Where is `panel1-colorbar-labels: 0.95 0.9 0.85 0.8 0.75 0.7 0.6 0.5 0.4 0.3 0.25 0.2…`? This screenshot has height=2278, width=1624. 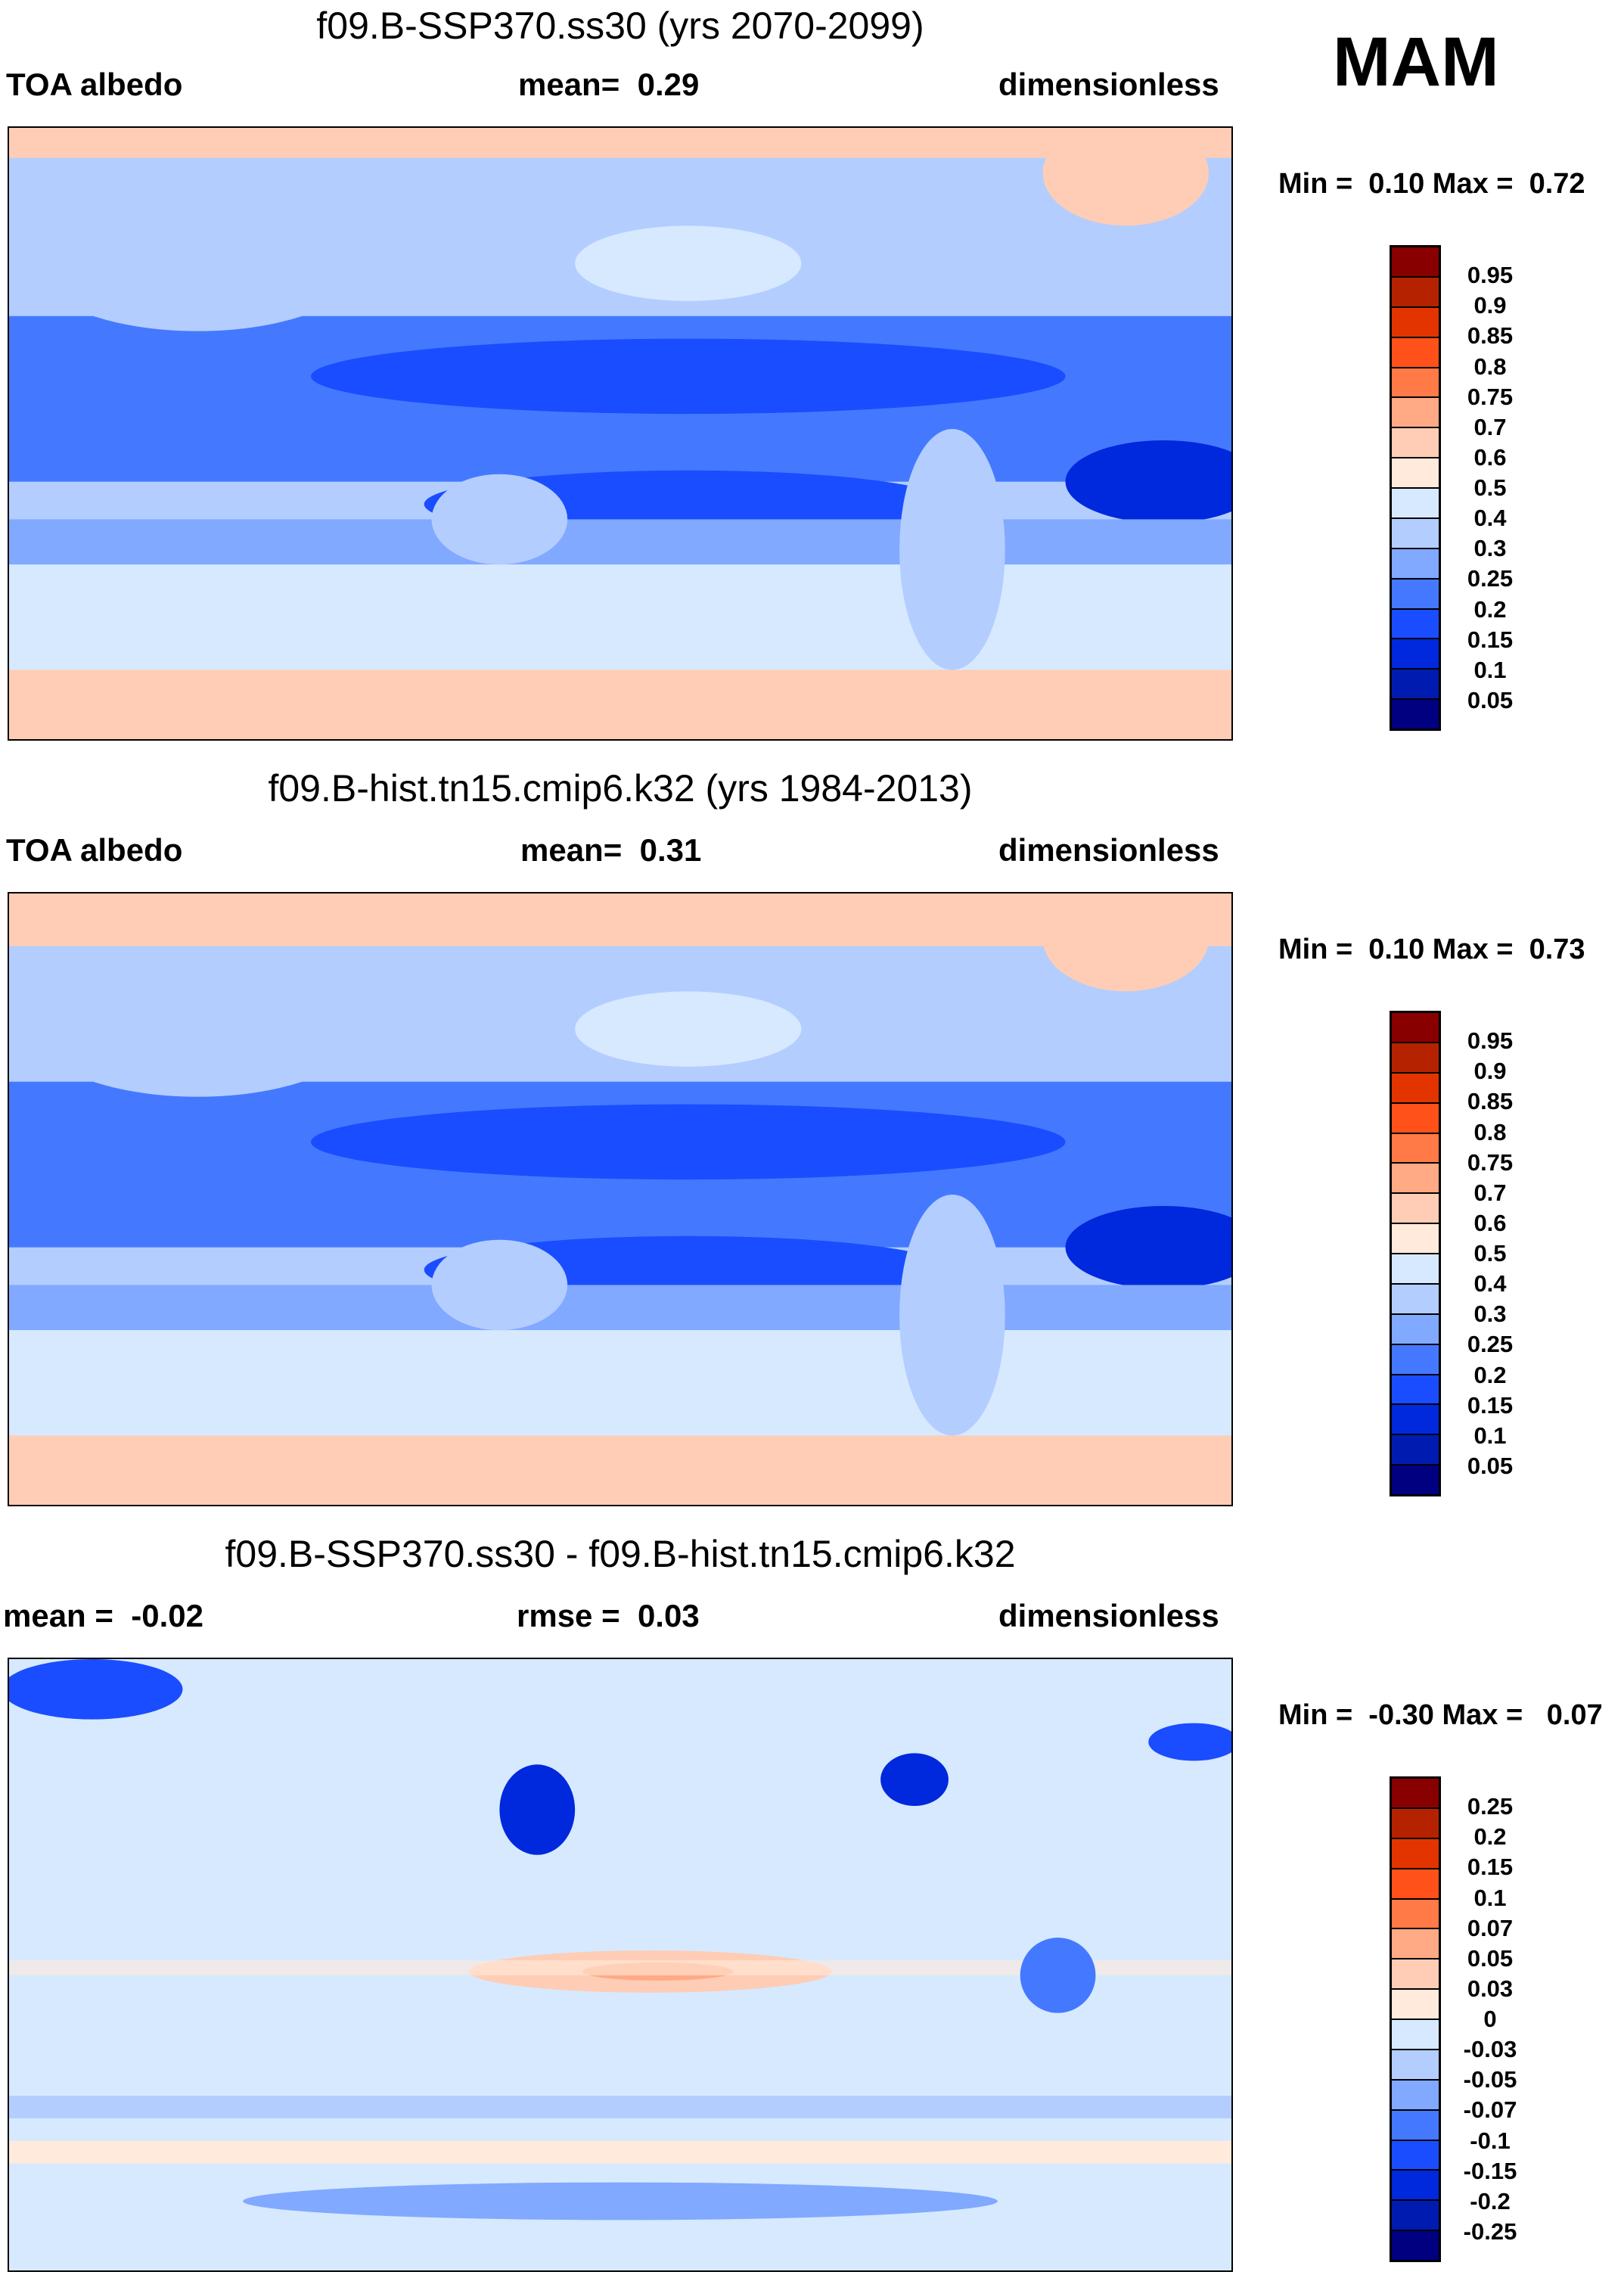
panel1-colorbar-labels: 0.95 0.9 0.85 0.8 0.75 0.7 0.6 0.5 0.4 0.3 0.25 0.2… is located at coordinates (1490, 488).